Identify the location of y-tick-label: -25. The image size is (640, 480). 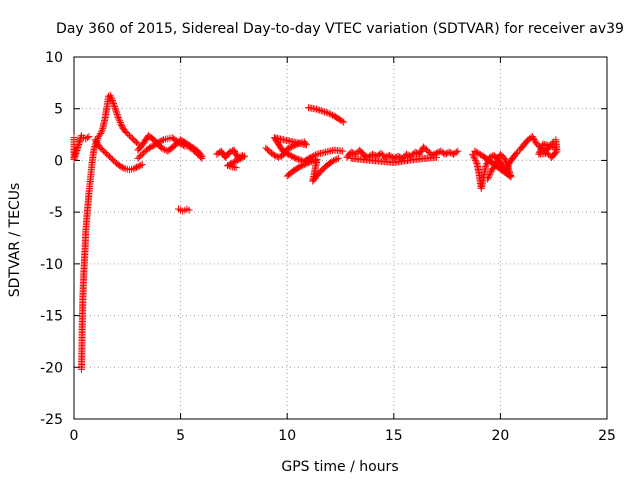
(51, 420).